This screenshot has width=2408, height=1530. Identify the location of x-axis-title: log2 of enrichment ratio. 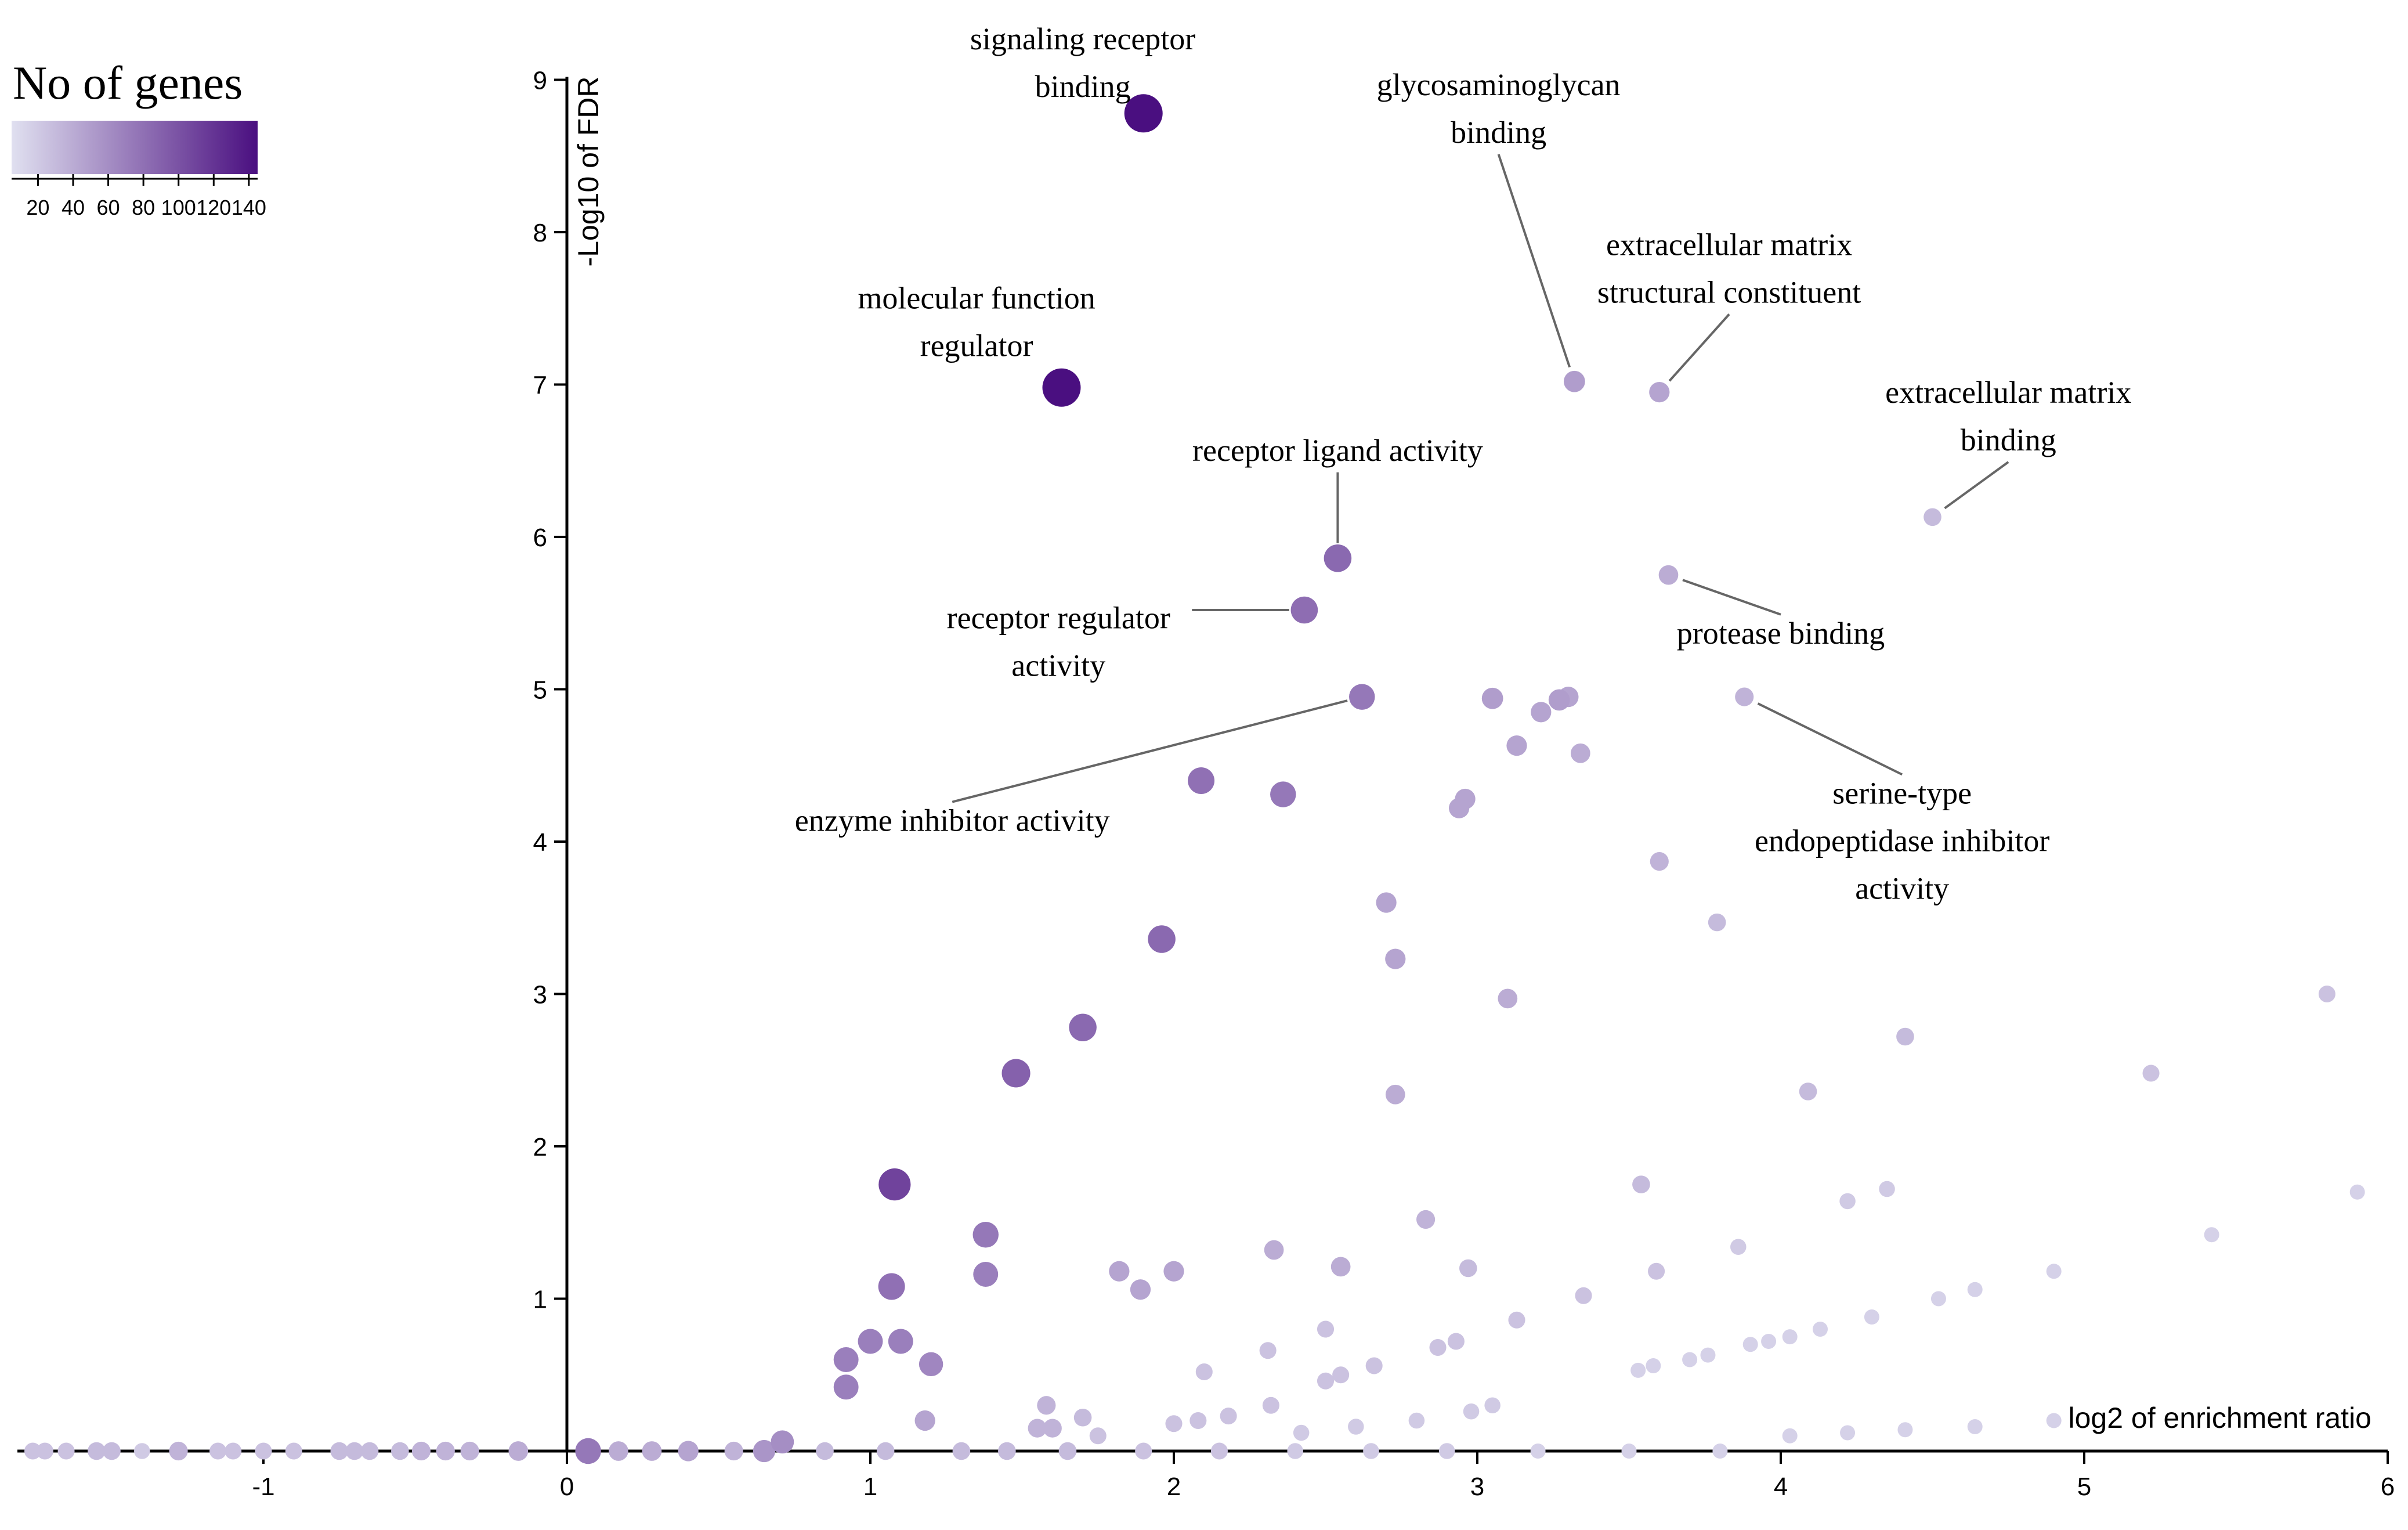
(2219, 1418).